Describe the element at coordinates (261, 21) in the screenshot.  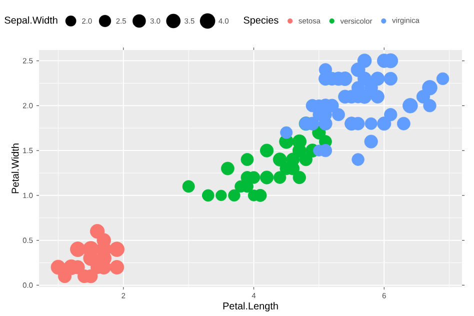
I see `text: Species` at that location.